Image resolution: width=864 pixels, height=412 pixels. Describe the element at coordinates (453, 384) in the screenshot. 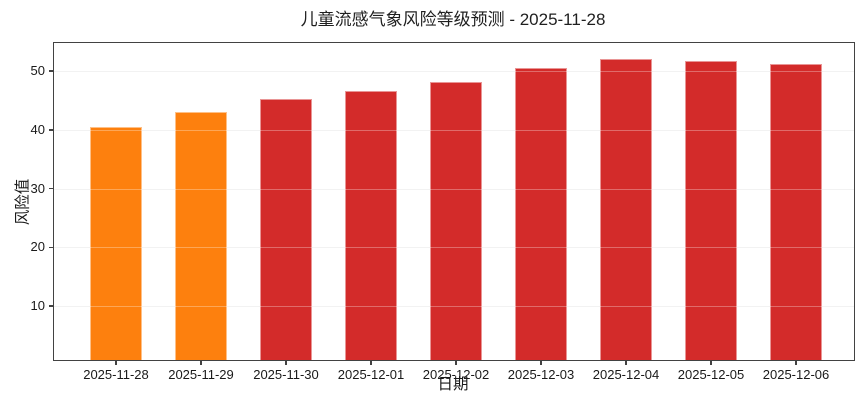

I see `x-axis-label: 日期` at that location.